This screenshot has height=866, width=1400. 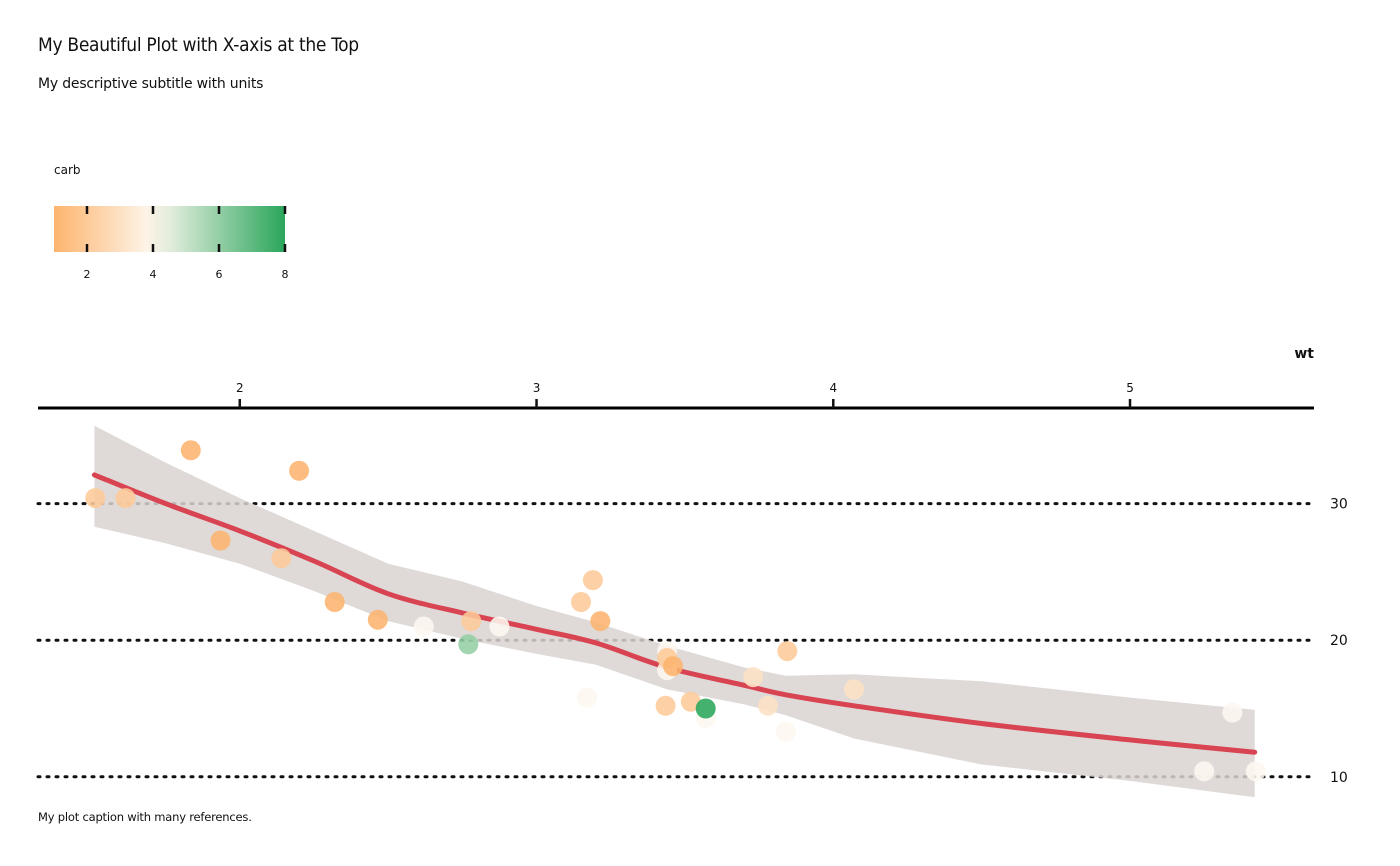 What do you see at coordinates (219, 274) in the screenshot?
I see `legend-tick-label: 6` at bounding box center [219, 274].